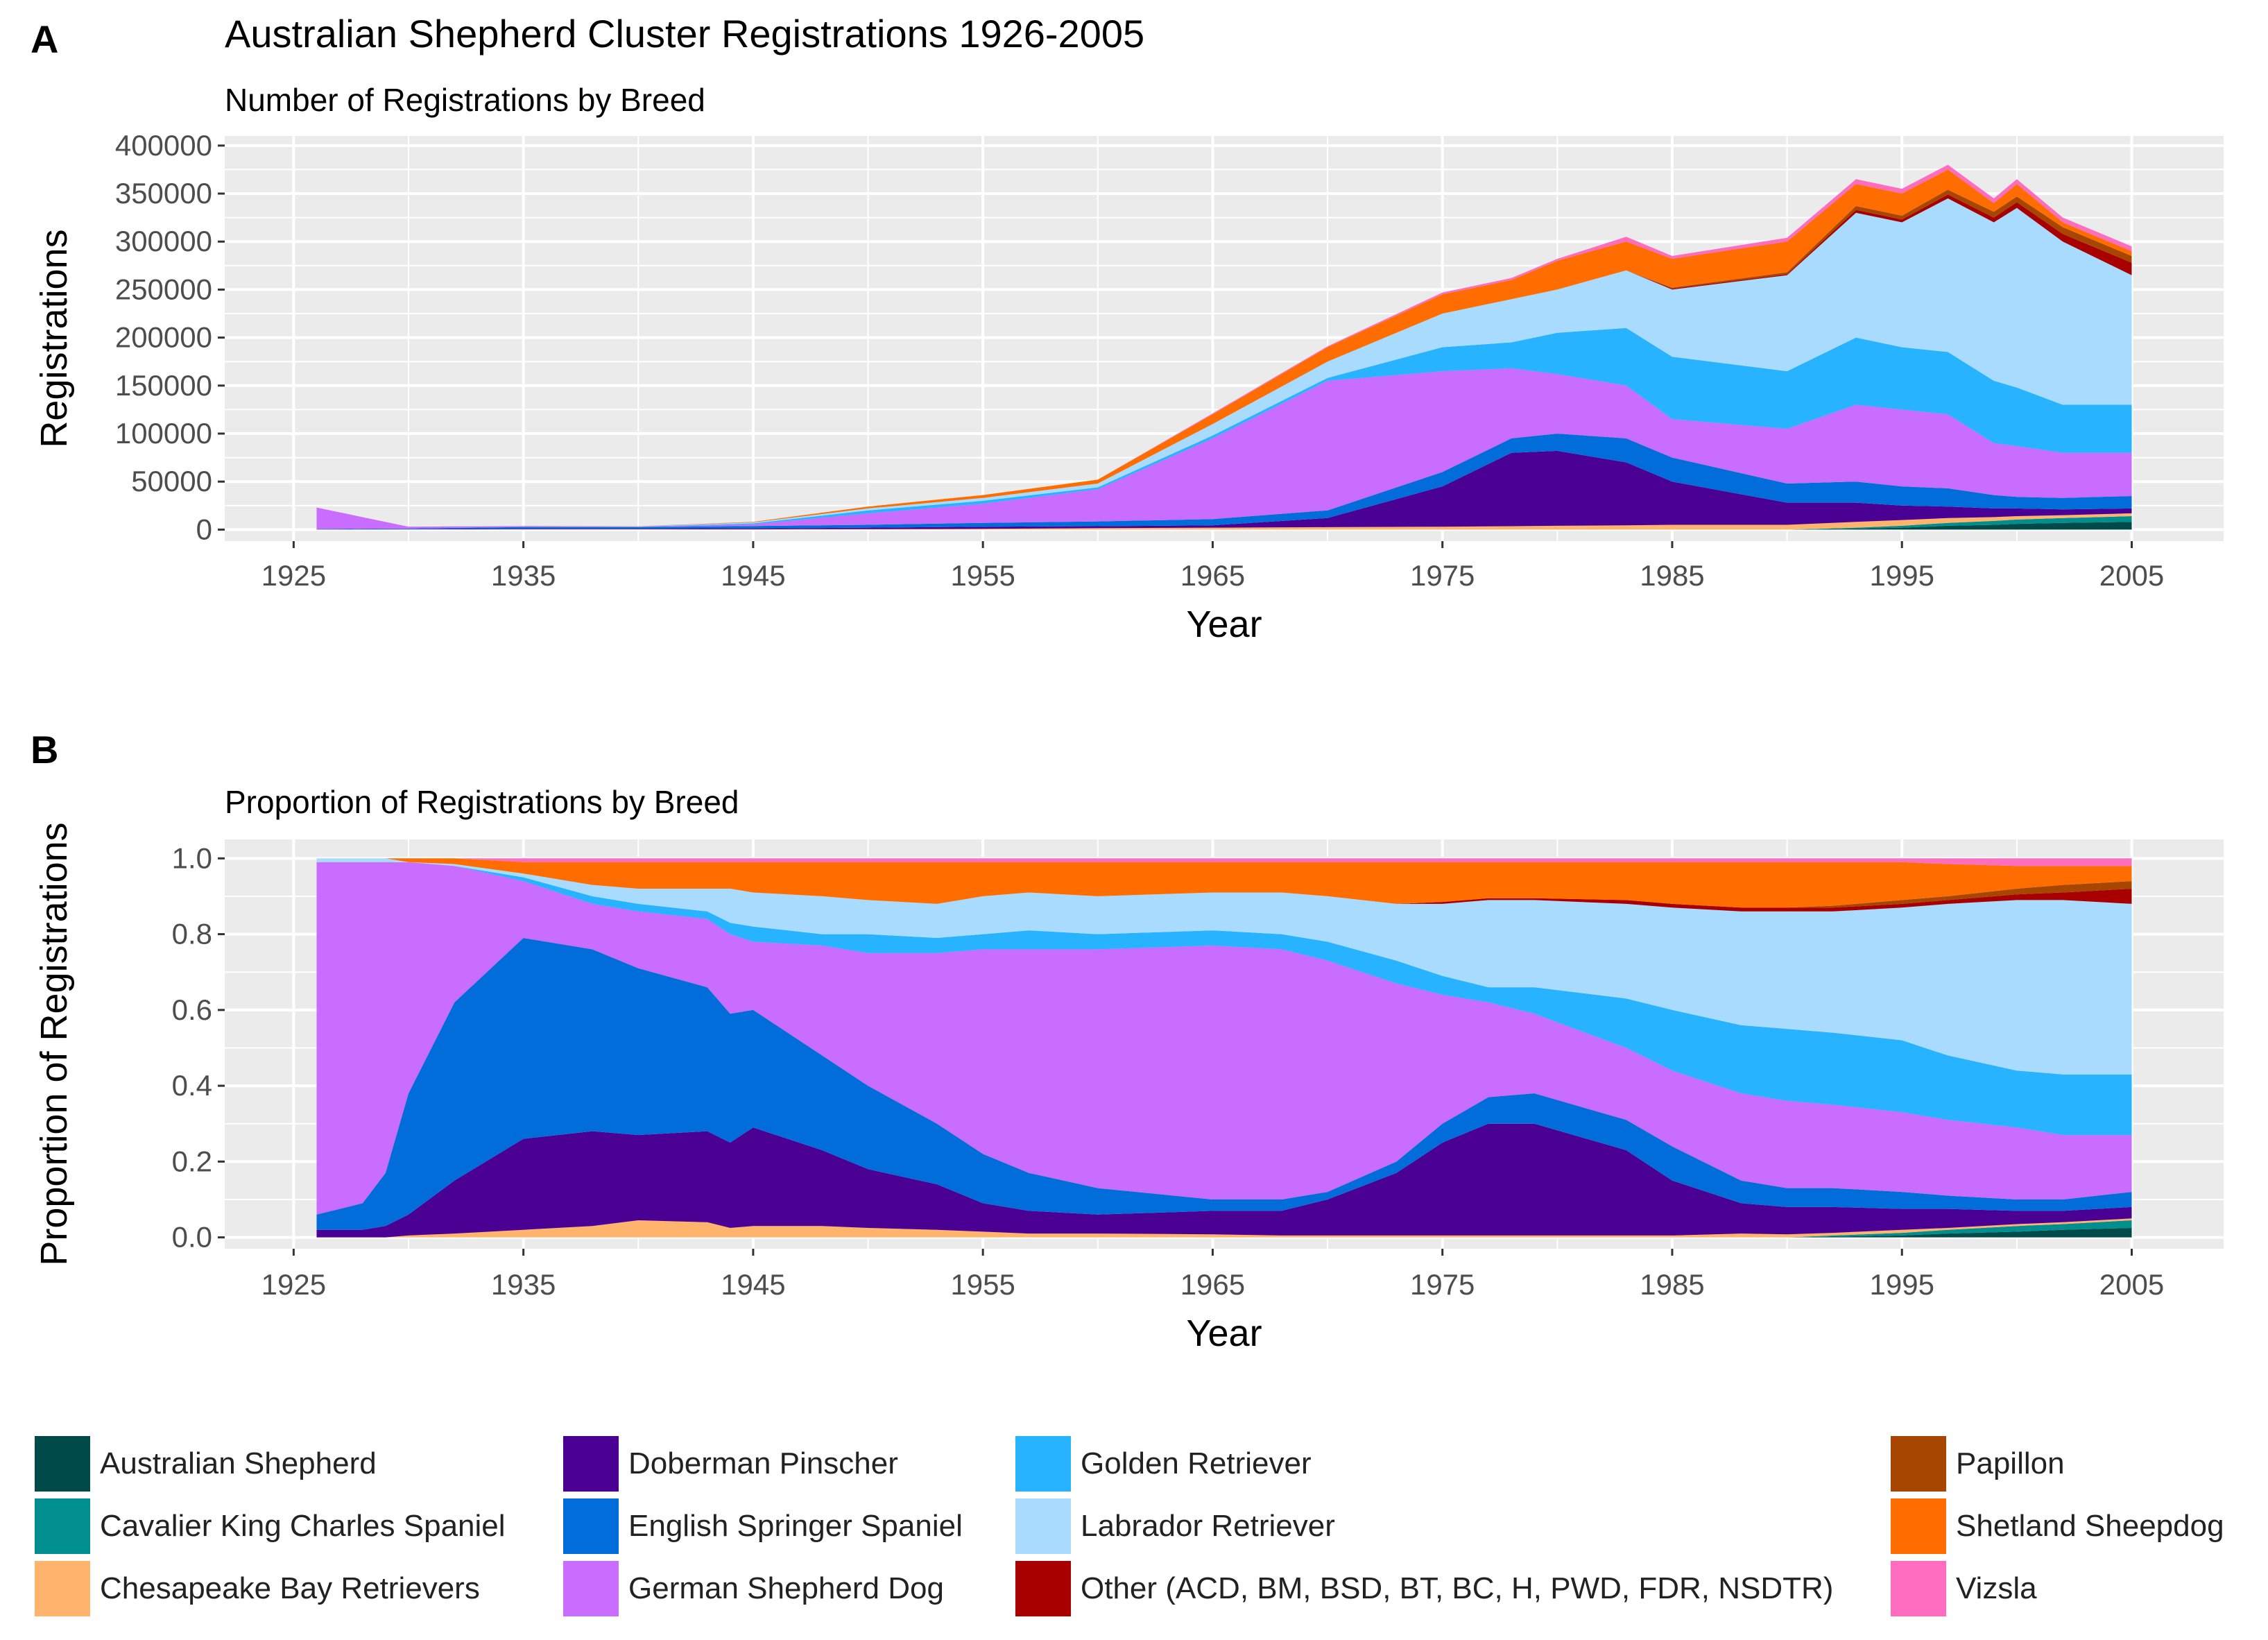 The image size is (2268, 1640). What do you see at coordinates (1997, 1588) in the screenshot?
I see `legend-label: Vizsla` at bounding box center [1997, 1588].